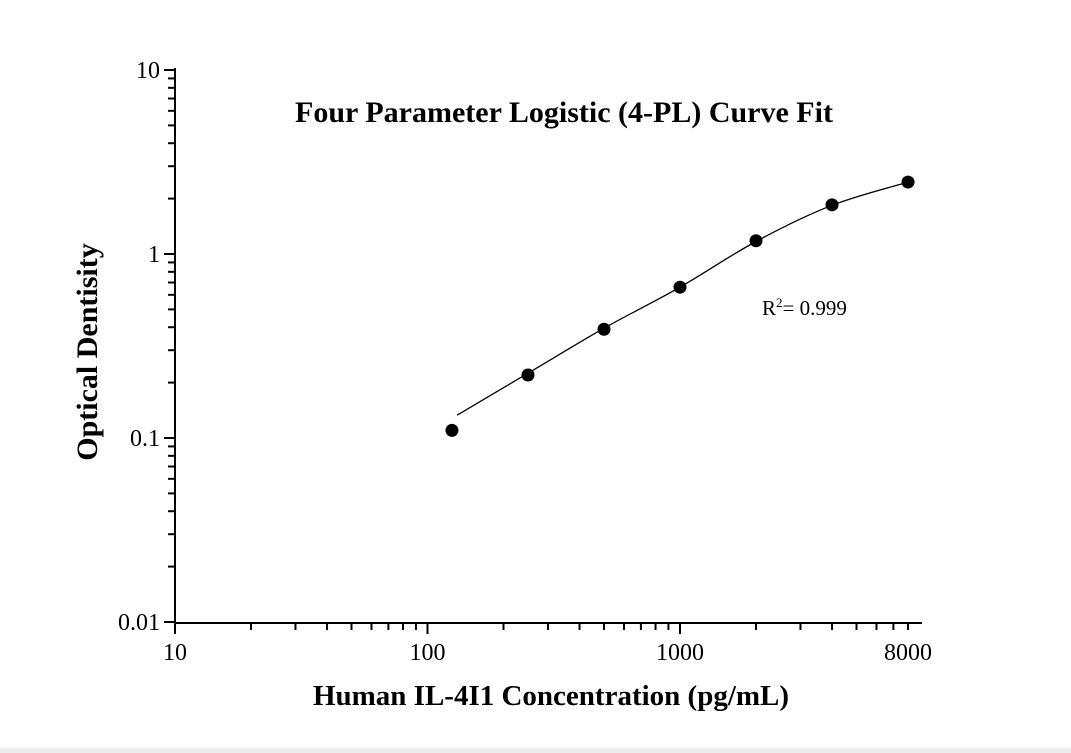 The image size is (1071, 753). I want to click on window-bottom-strip, so click(535, 750).